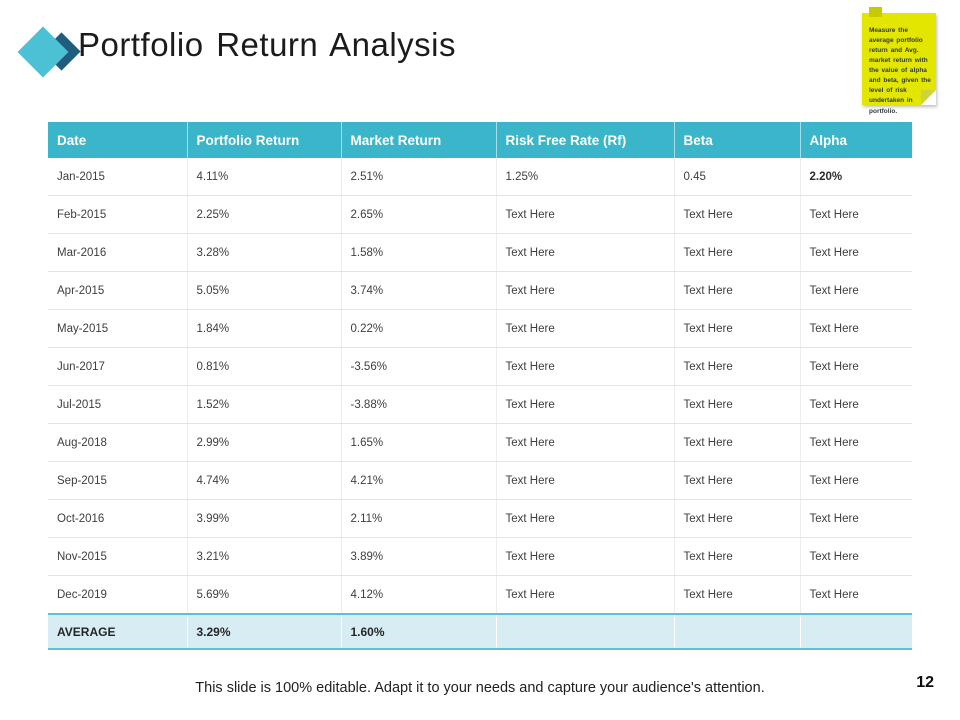  I want to click on table-cell: 1.60%, so click(418, 631).